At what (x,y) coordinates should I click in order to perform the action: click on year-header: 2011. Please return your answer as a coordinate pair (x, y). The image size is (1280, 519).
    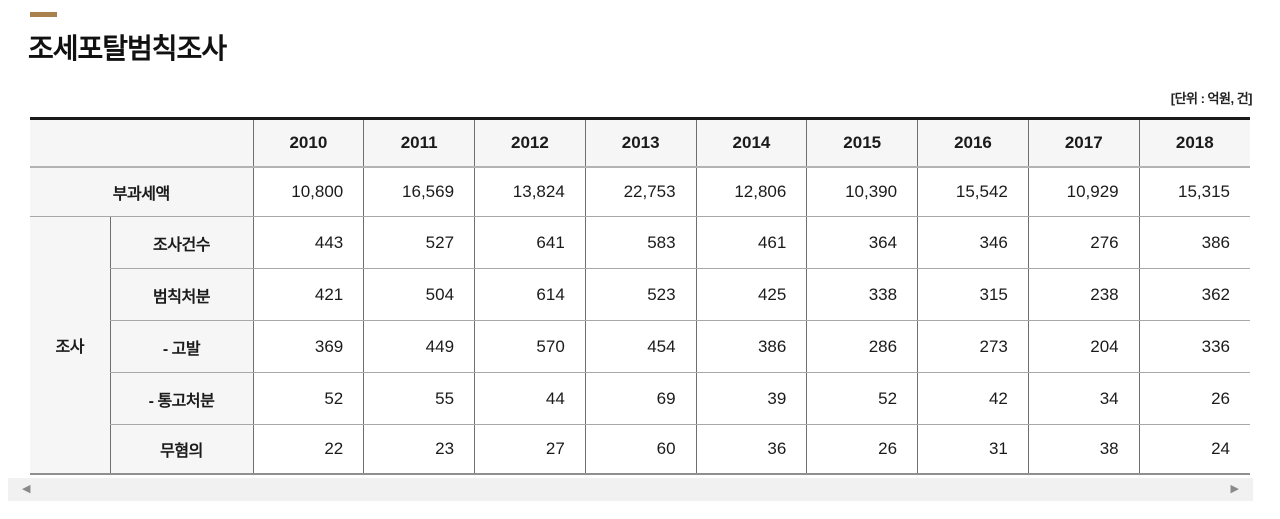
    Looking at the image, I should click on (419, 143).